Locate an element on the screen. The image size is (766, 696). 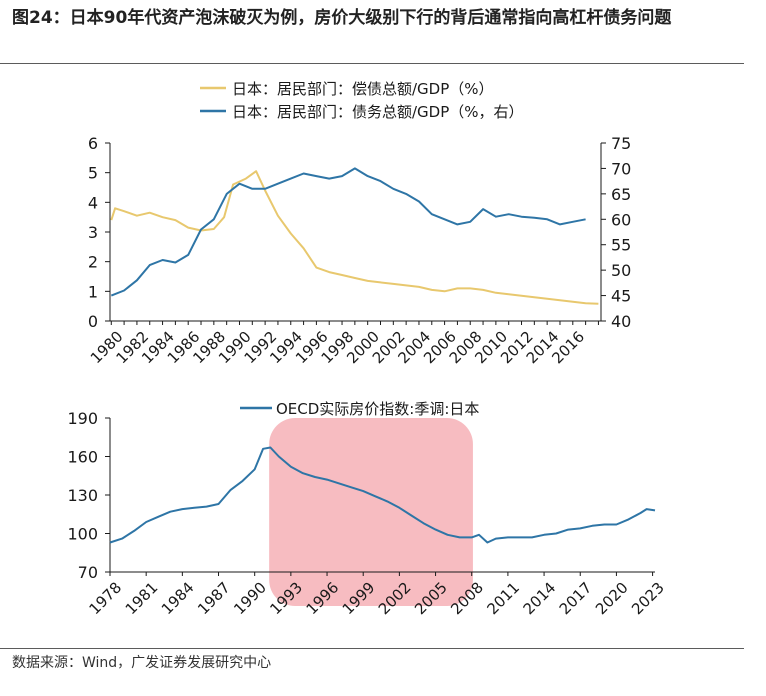
chart-1-right-tick-label: 40 is located at coordinates (621, 321).